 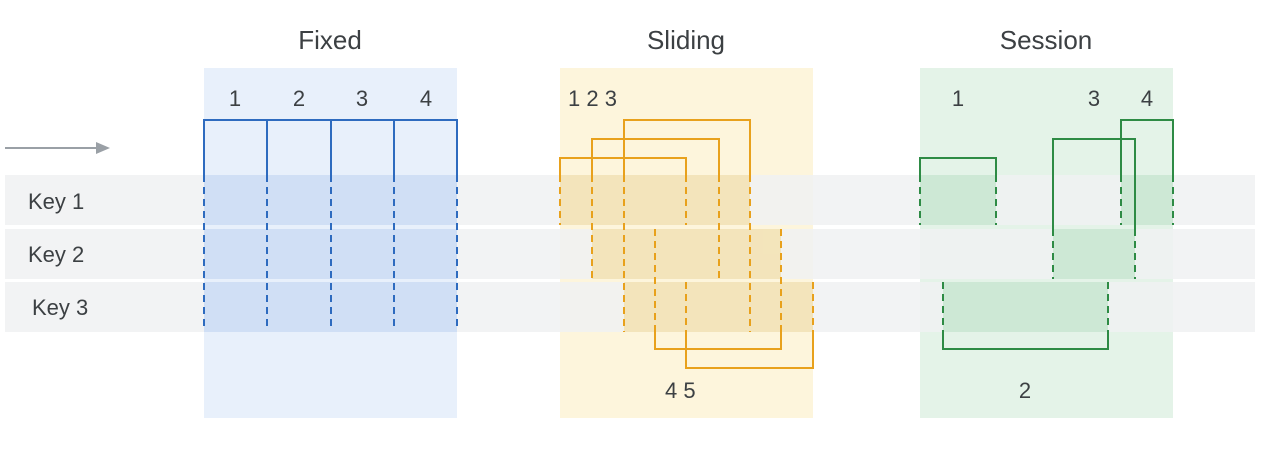 I want to click on session-windows, so click(x=1046, y=234).